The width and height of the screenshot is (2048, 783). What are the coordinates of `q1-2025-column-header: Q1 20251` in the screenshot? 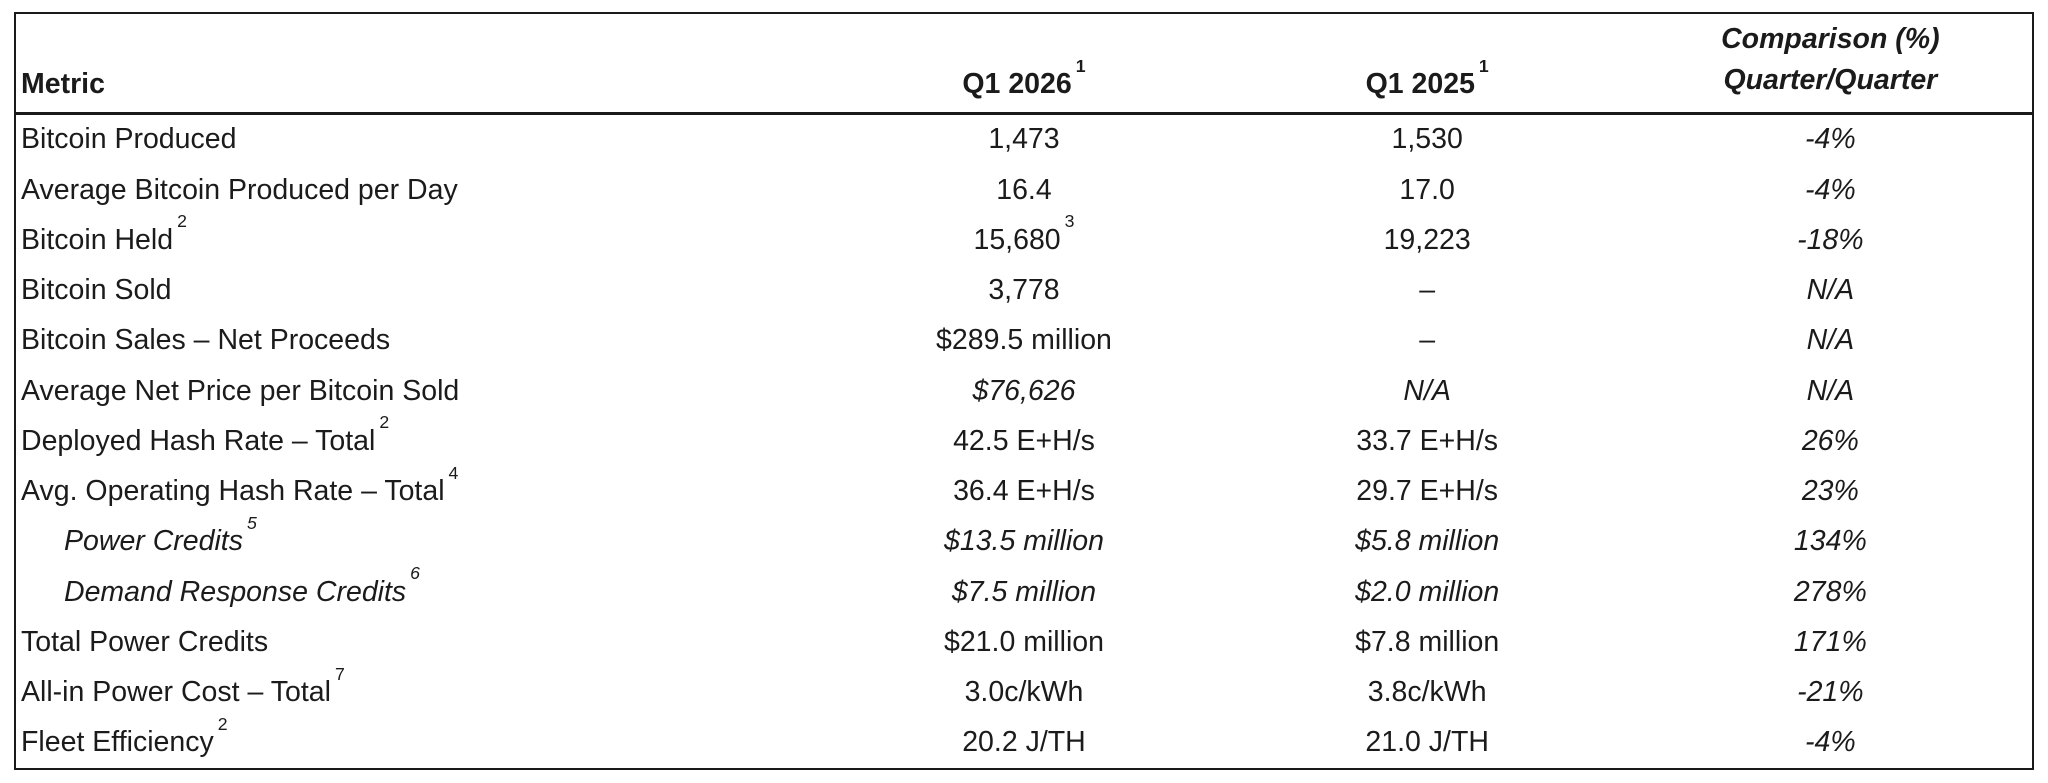 It's located at (1427, 63).